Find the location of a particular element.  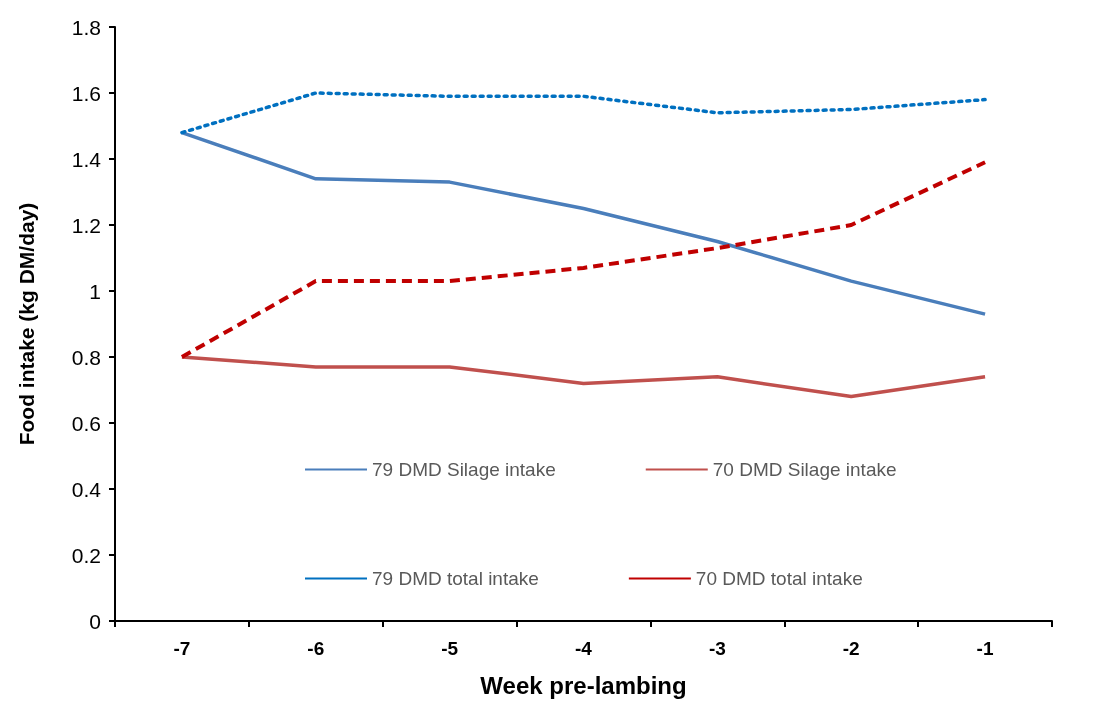

x-tick-label: -3 is located at coordinates (717, 648).